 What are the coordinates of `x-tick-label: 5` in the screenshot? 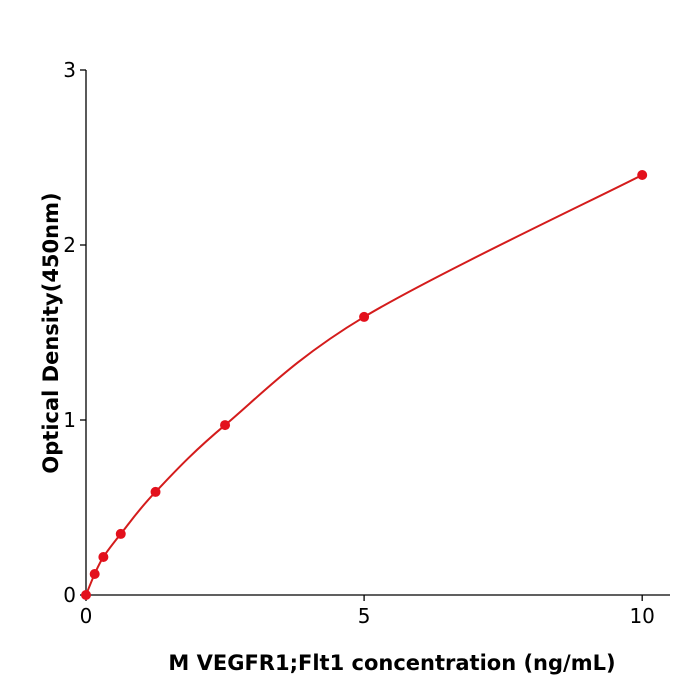 It's located at (364, 616).